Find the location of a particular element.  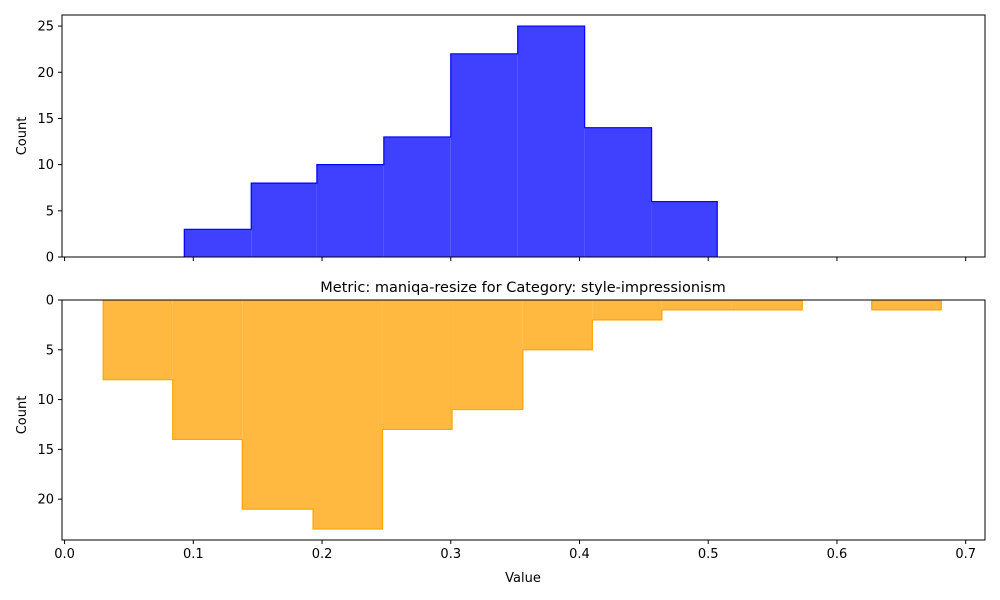

bottom-y-tick-label: 15 is located at coordinates (45, 450).